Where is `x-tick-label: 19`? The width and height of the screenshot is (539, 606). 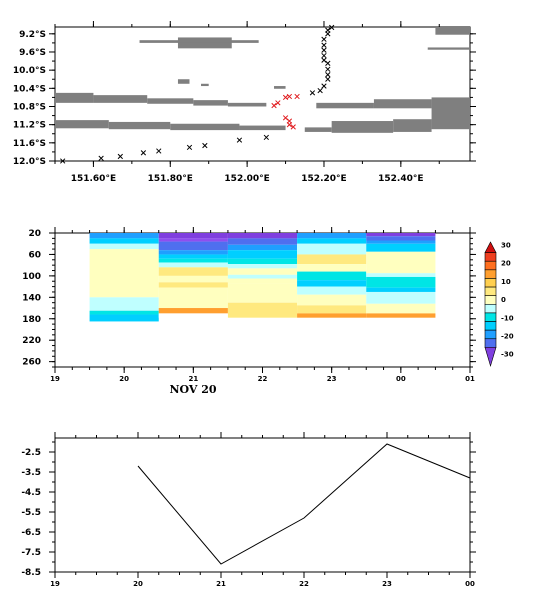 x-tick-label: 19 is located at coordinates (55, 584).